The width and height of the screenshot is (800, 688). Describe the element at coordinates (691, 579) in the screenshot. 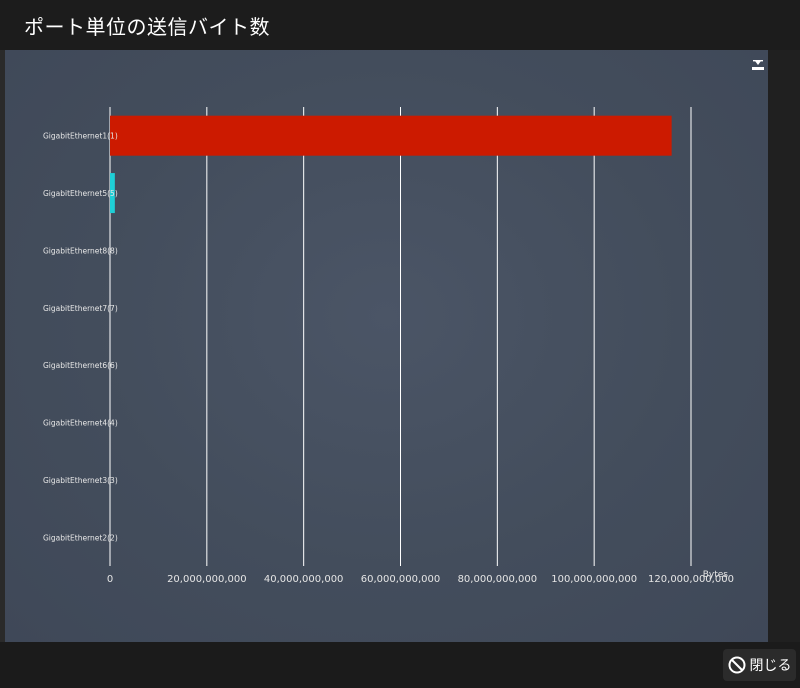

I see `x-tick-label: 120,000,000,000` at that location.